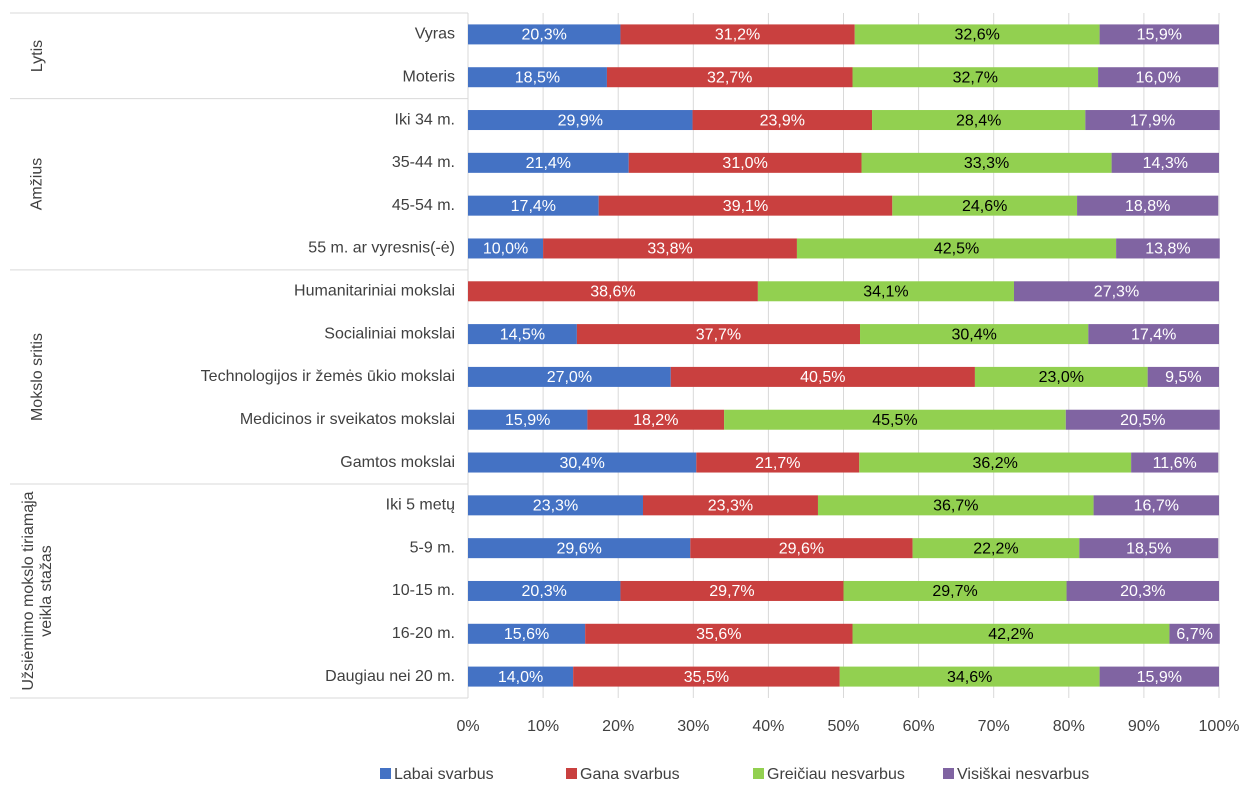 Image resolution: width=1248 pixels, height=791 pixels. Describe the element at coordinates (975, 77) in the screenshot. I see `data-label: 32,7%` at that location.